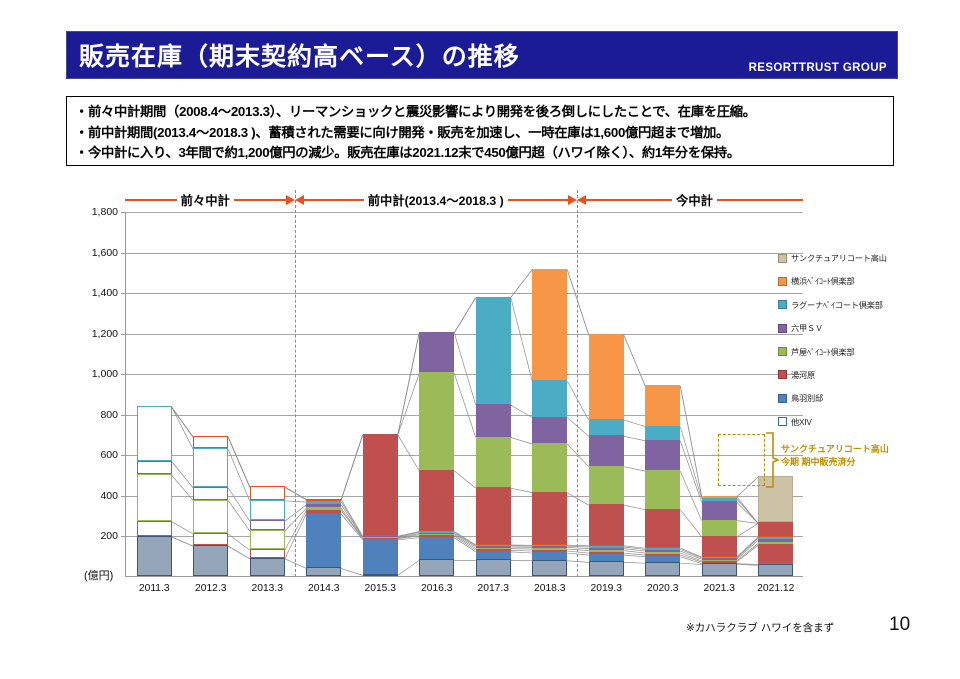 The height and width of the screenshot is (679, 960). I want to click on y-axis-label: 600, so click(109, 455).